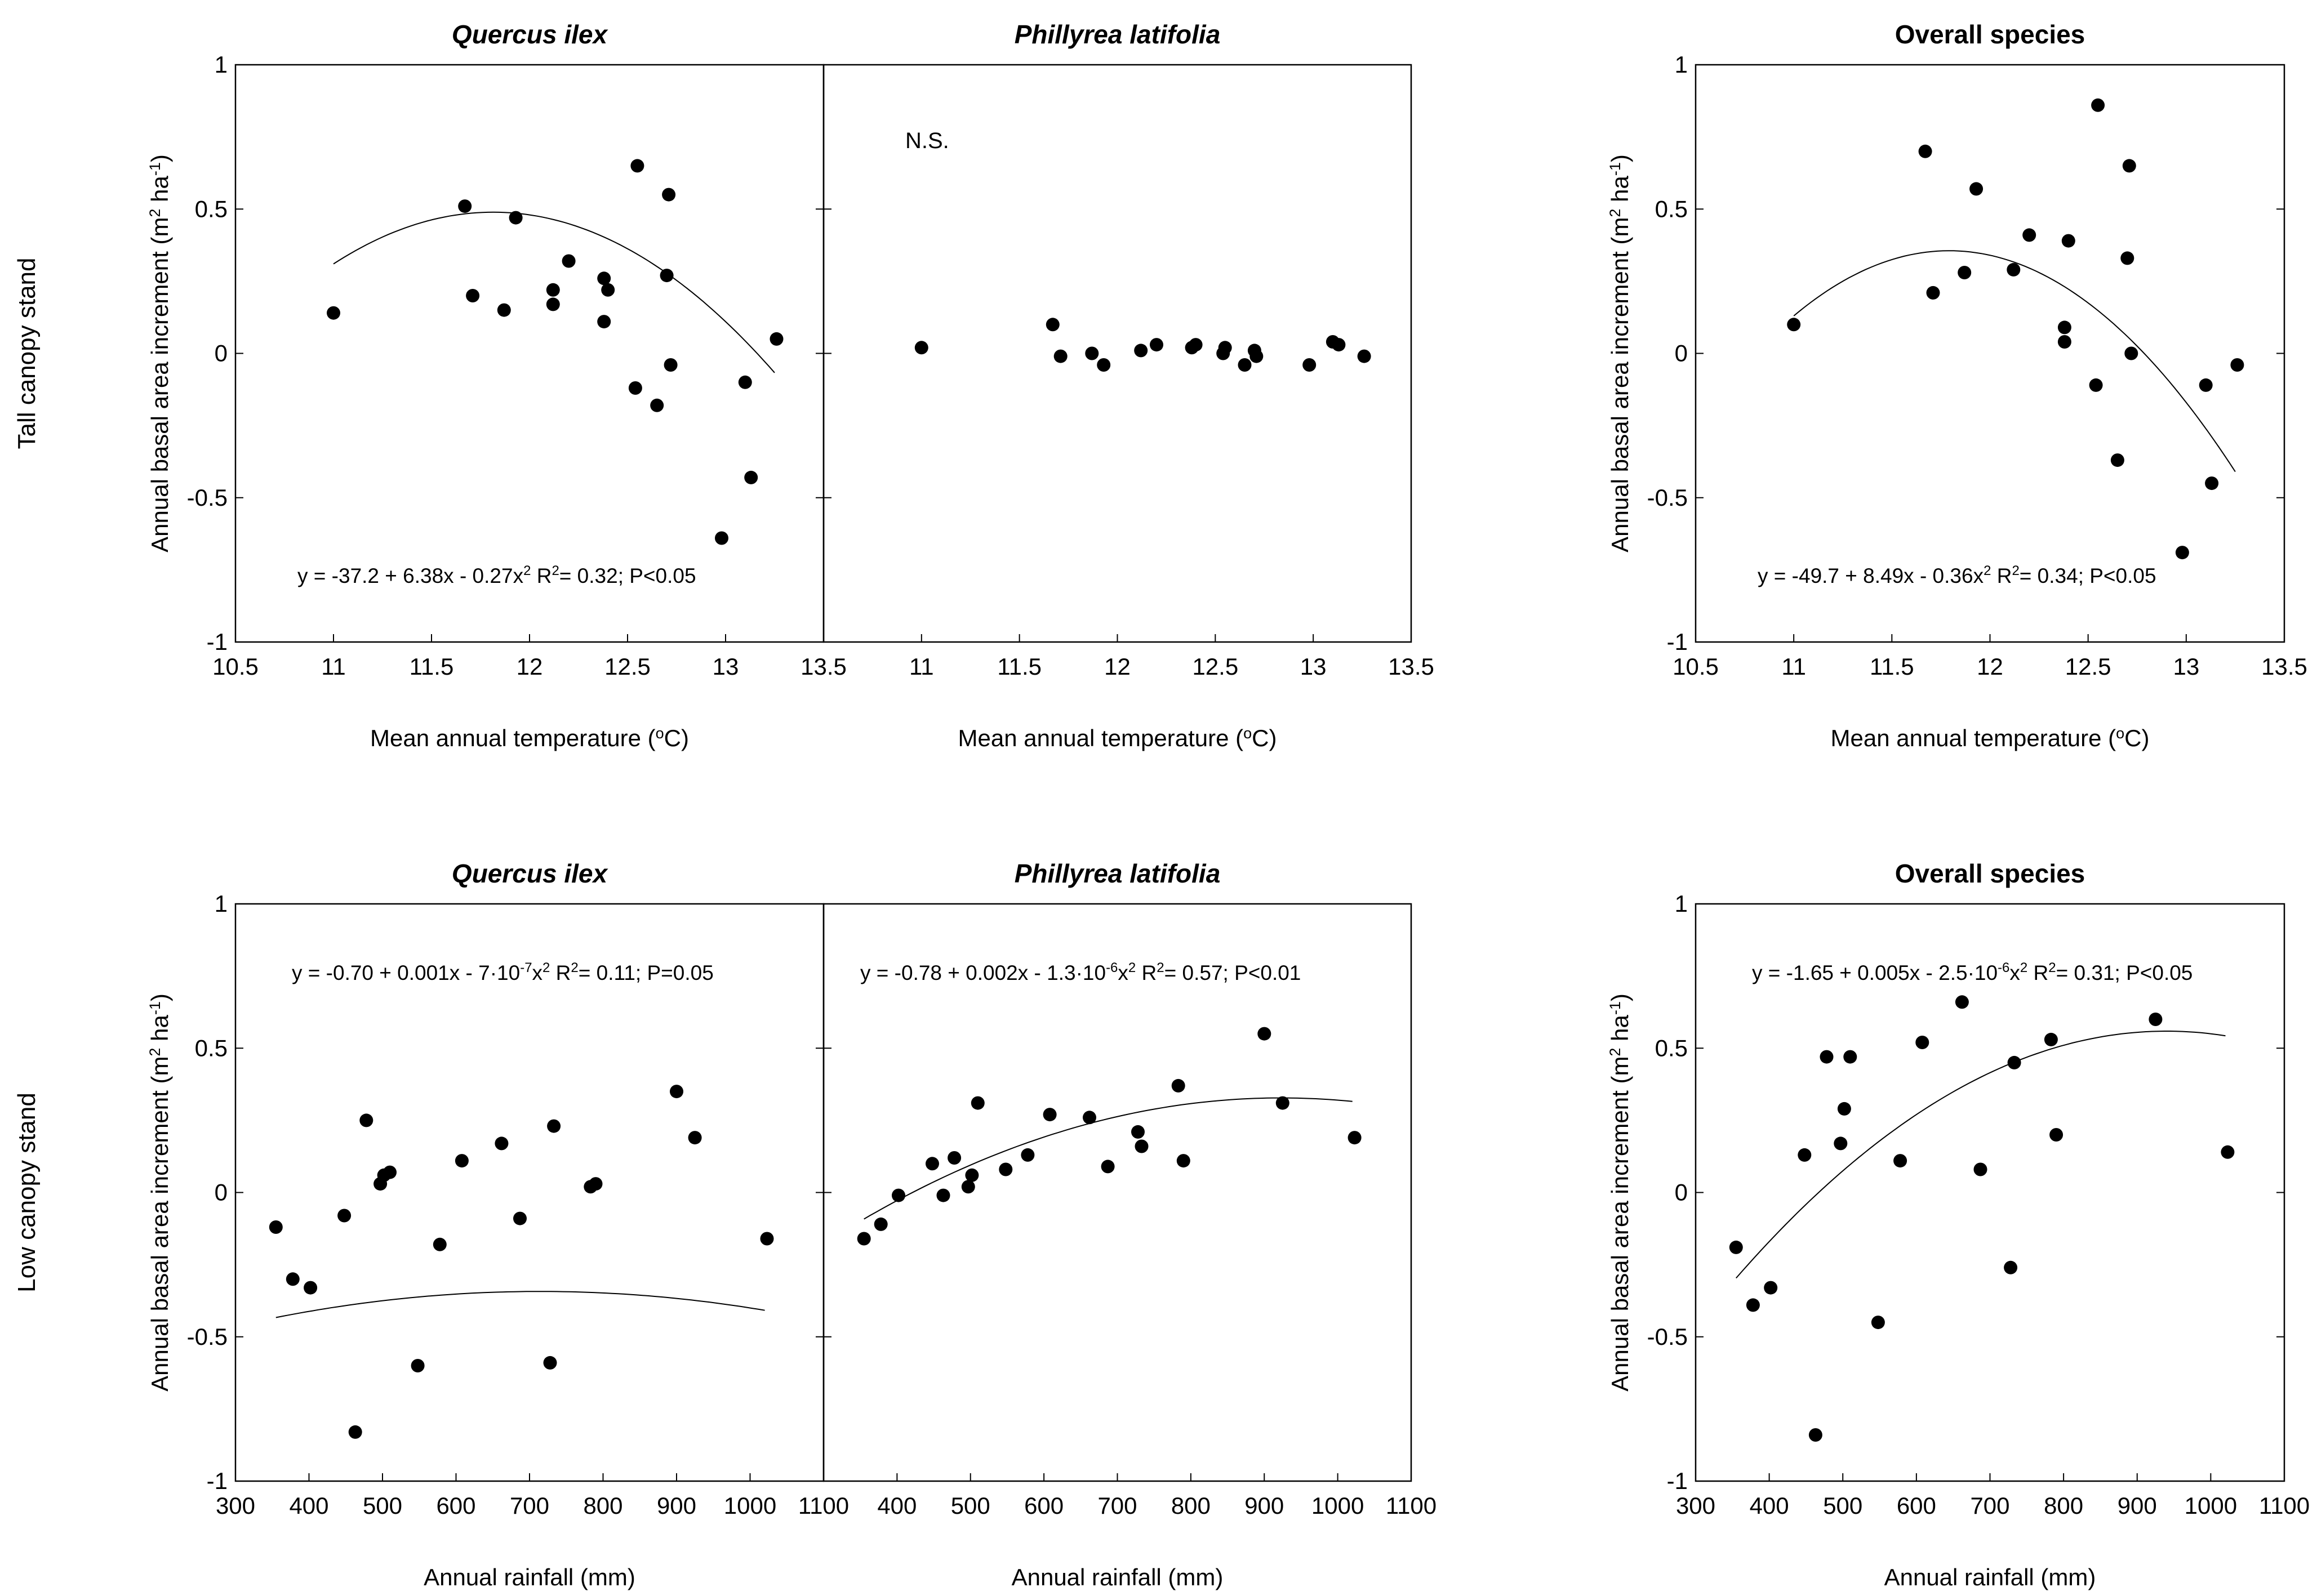 The width and height of the screenshot is (2317, 1596). Describe the element at coordinates (208, 498) in the screenshot. I see `y-tick-label: -0.5` at that location.